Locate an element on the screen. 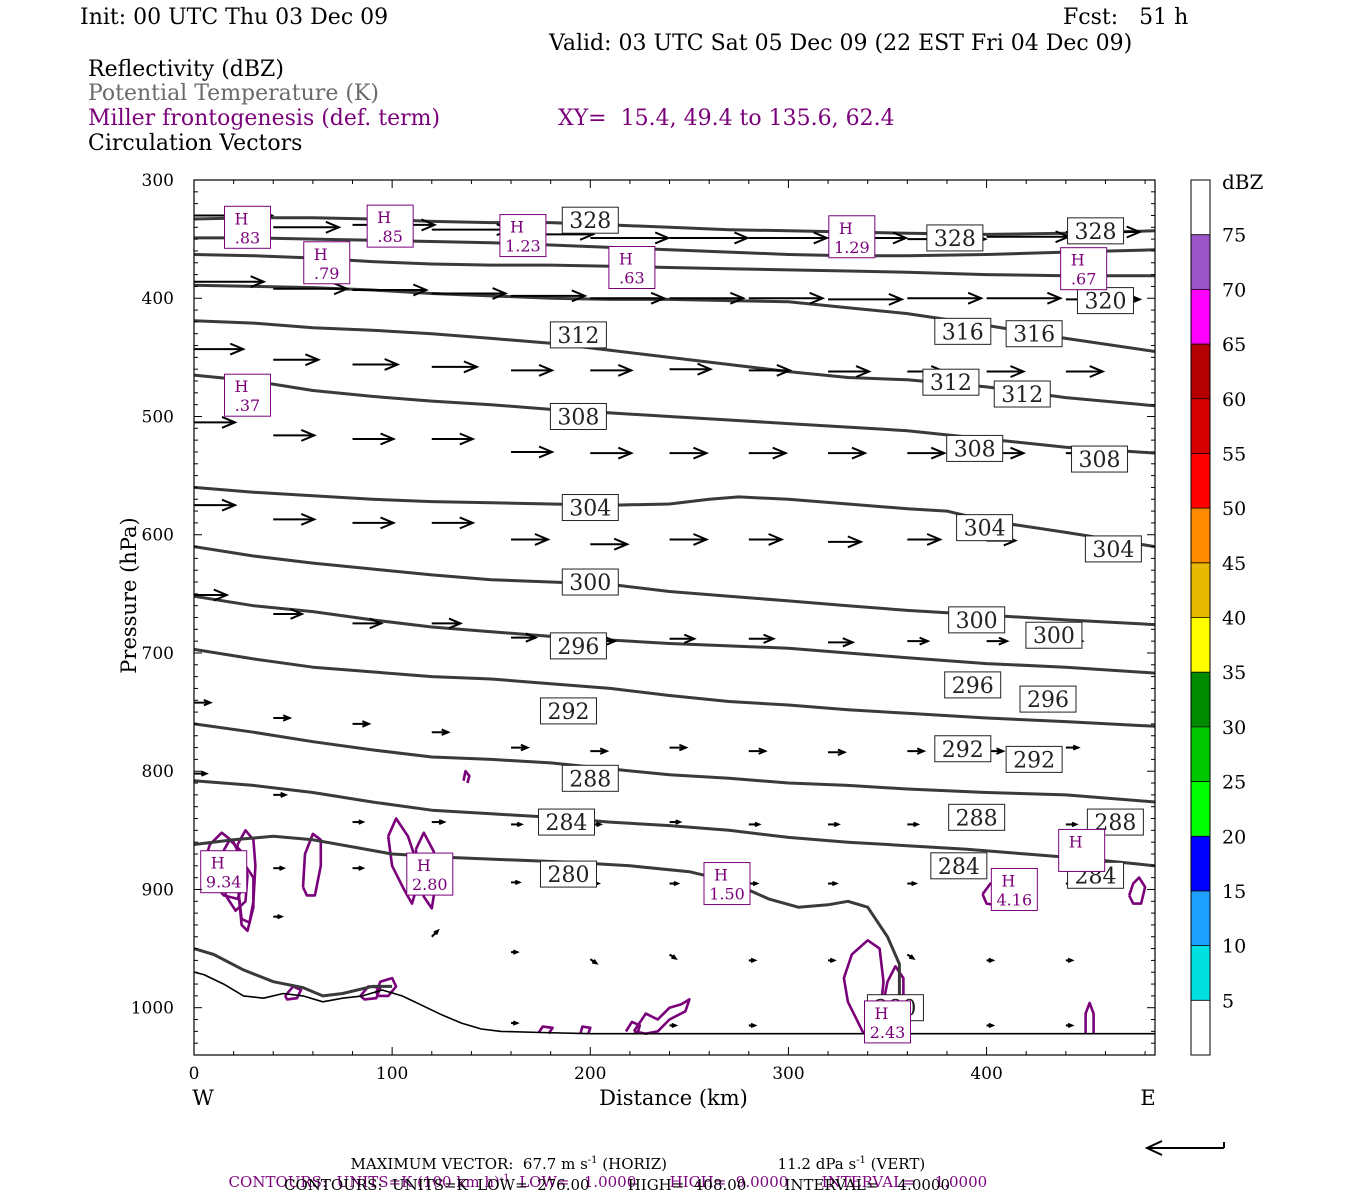 Image resolution: width=1350 pixels, height=1200 pixels. y-tick-label: 800 is located at coordinates (158, 772).